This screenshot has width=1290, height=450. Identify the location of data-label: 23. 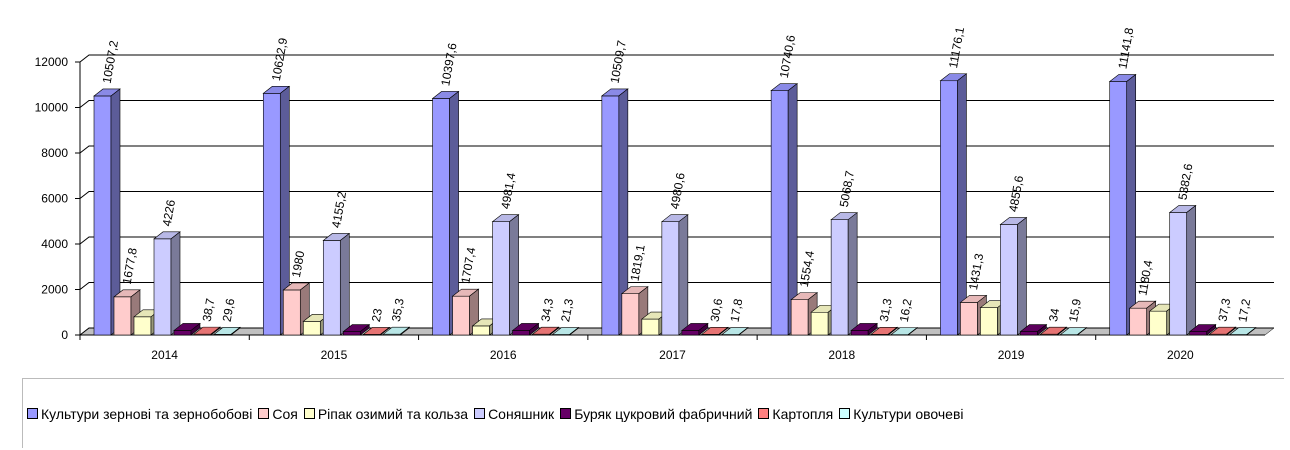
(377, 315).